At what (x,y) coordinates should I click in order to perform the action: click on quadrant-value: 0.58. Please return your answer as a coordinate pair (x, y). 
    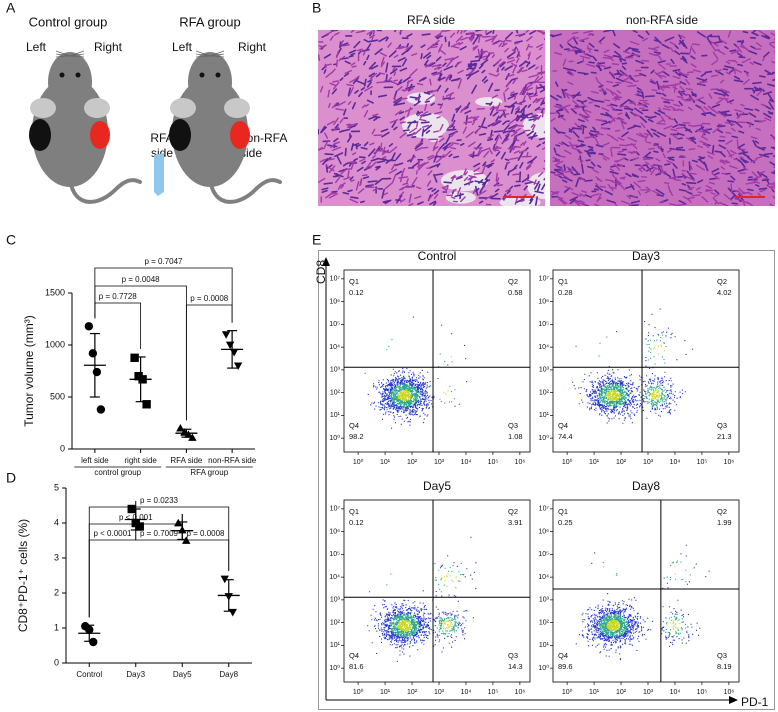
    Looking at the image, I should click on (515, 292).